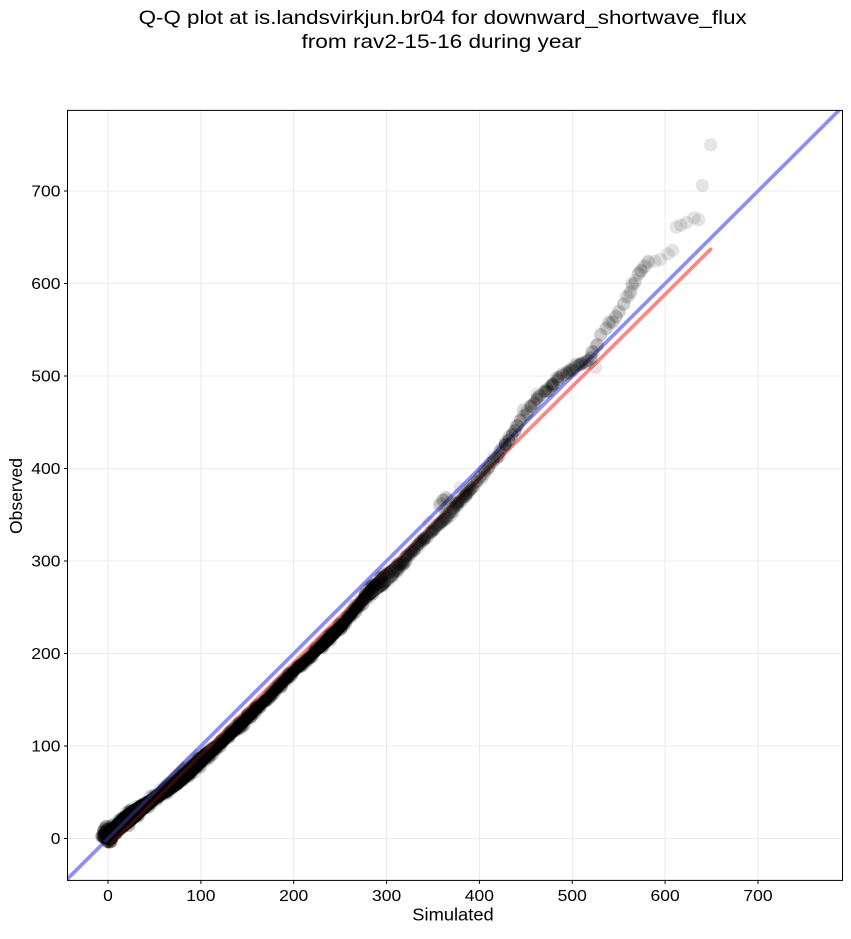 Image resolution: width=851 pixels, height=939 pixels. Describe the element at coordinates (442, 42) in the screenshot. I see `svg-text: from rav2-15-16 during year` at that location.